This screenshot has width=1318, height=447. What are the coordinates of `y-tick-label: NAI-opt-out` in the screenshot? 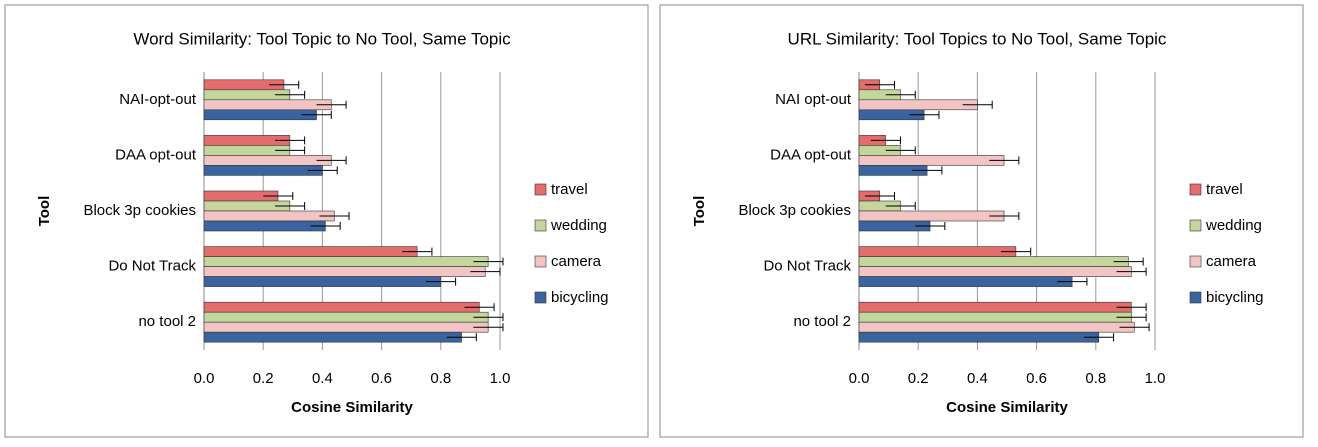 It's located at (158, 99).